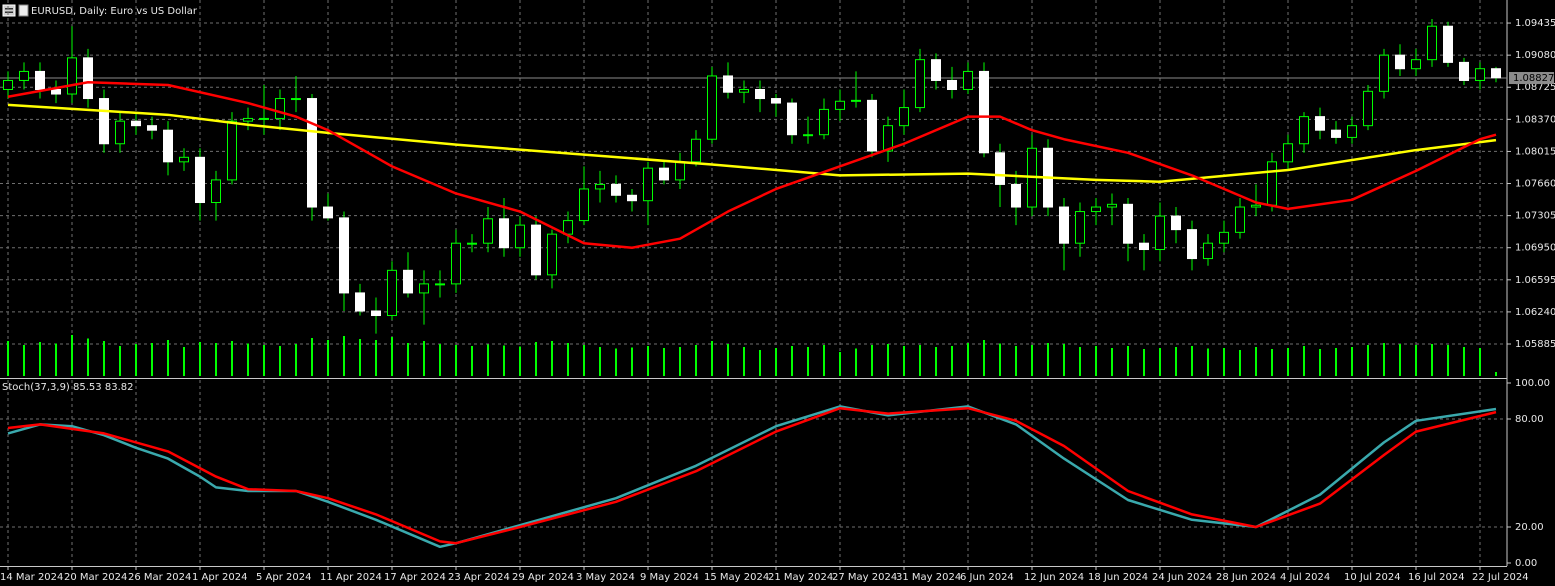 The image size is (1555, 586). What do you see at coordinates (31, 577) in the screenshot?
I see `x-tick-label: 14 Mar 2024` at bounding box center [31, 577].